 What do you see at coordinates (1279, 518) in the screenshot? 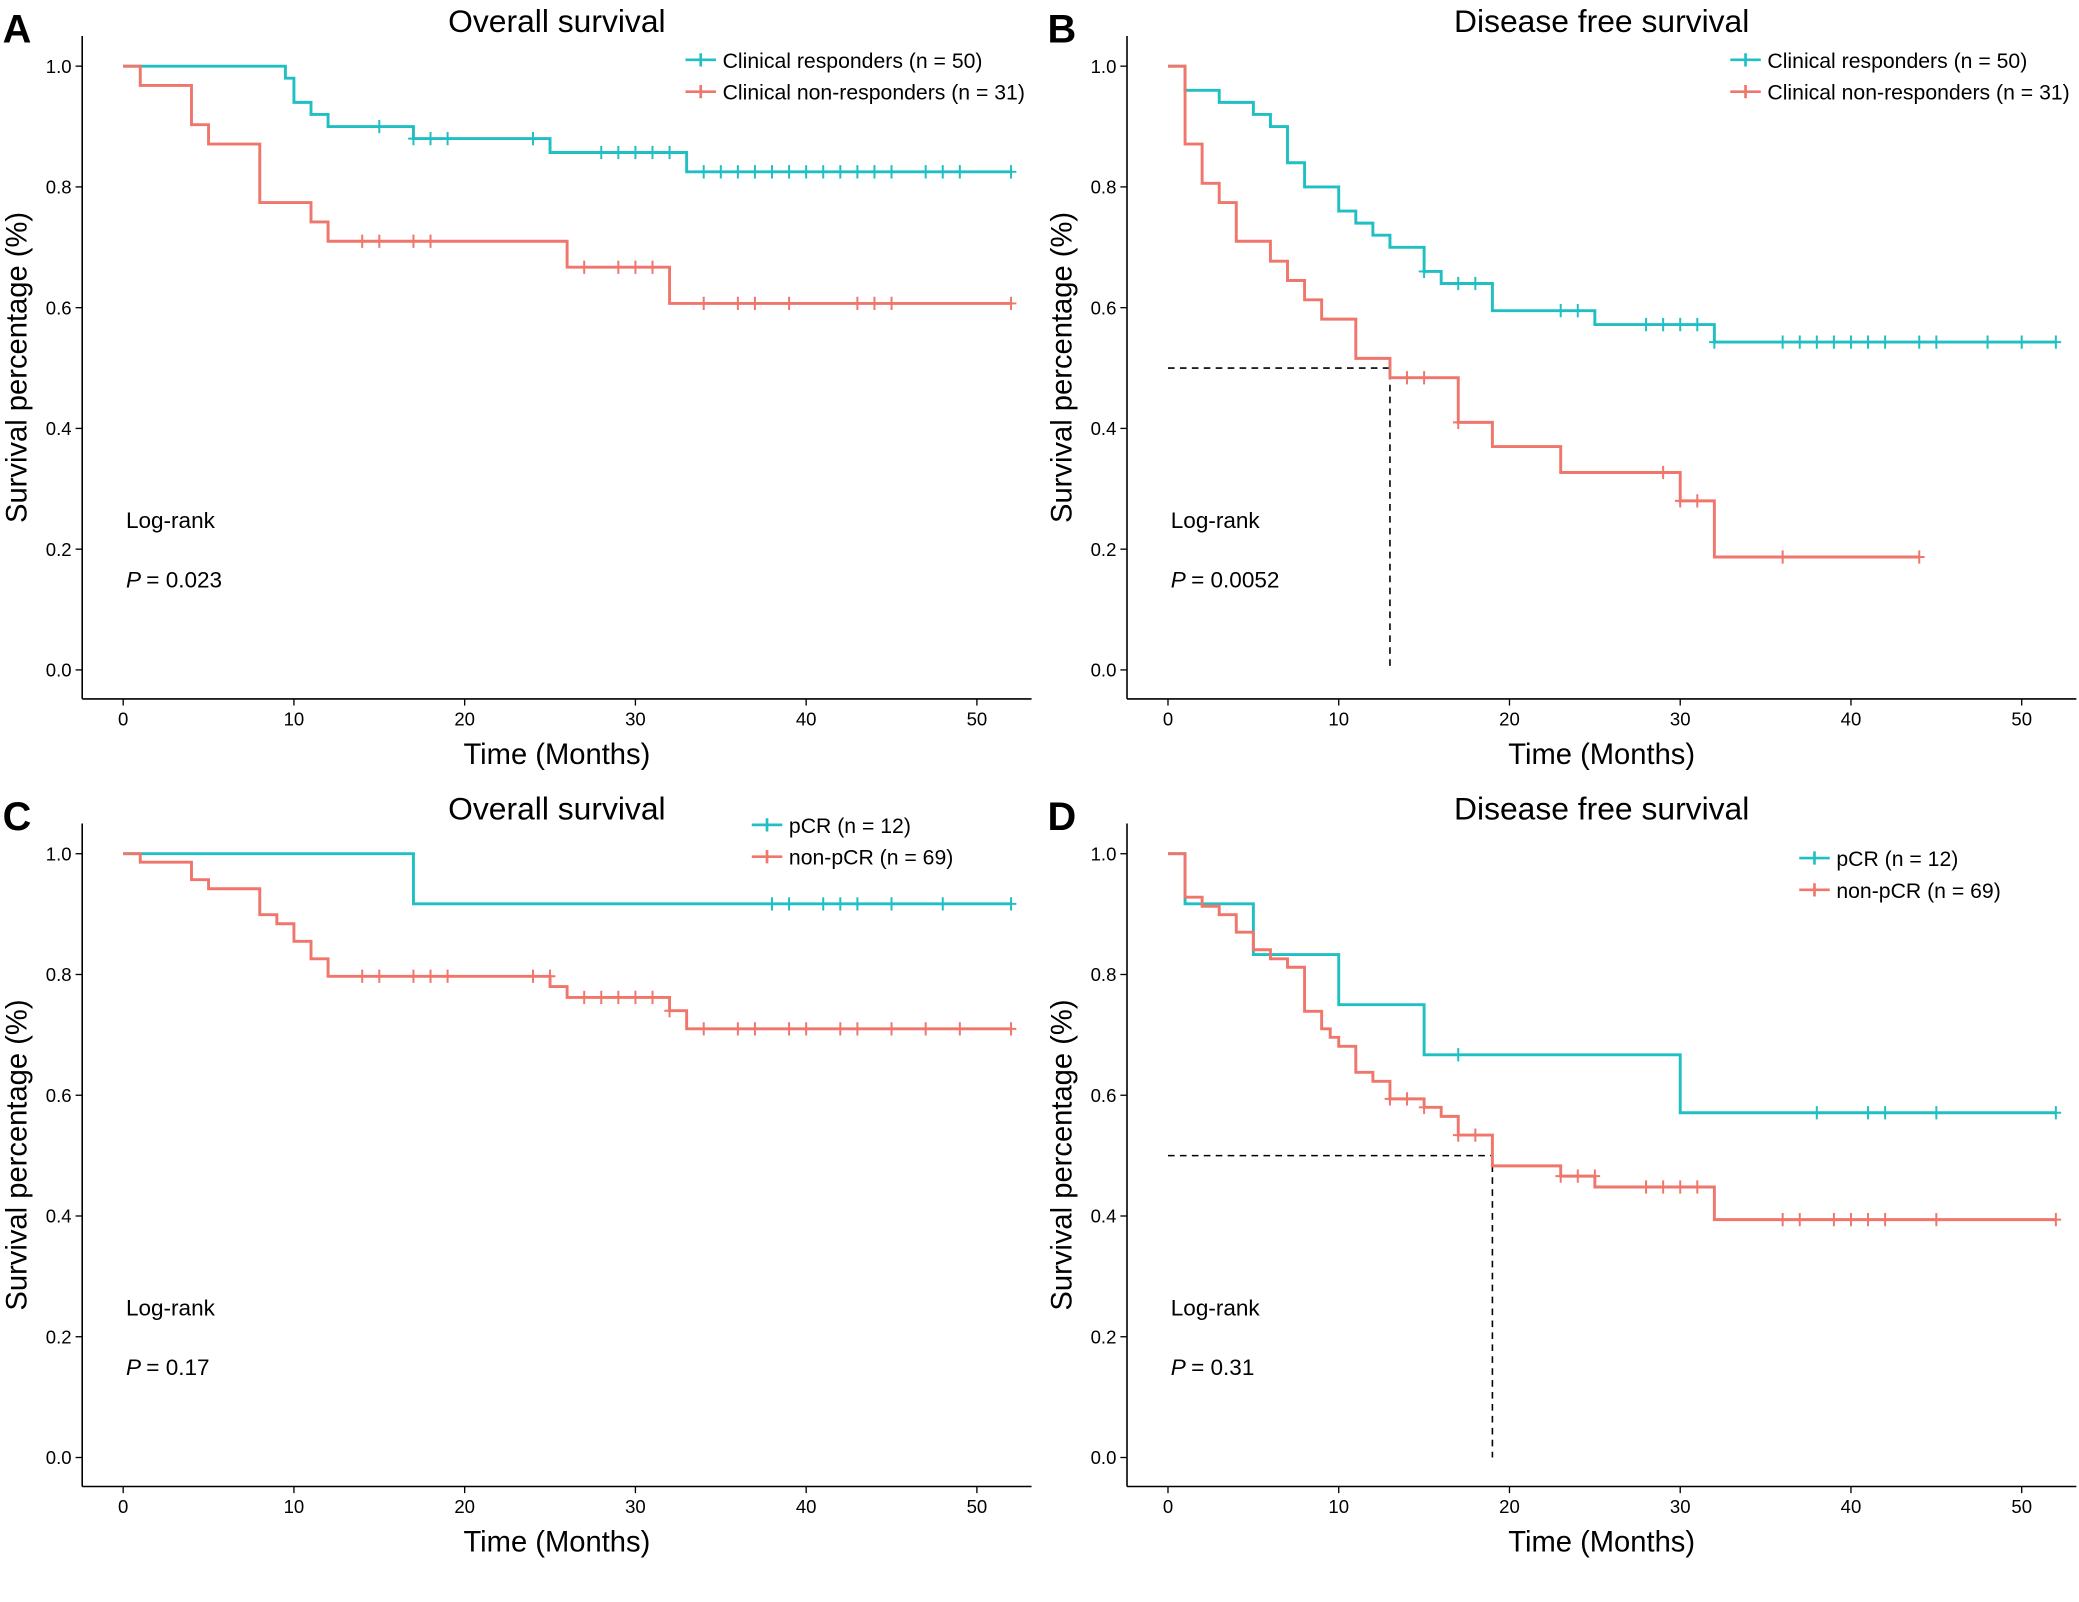
I see `median-line` at bounding box center [1279, 518].